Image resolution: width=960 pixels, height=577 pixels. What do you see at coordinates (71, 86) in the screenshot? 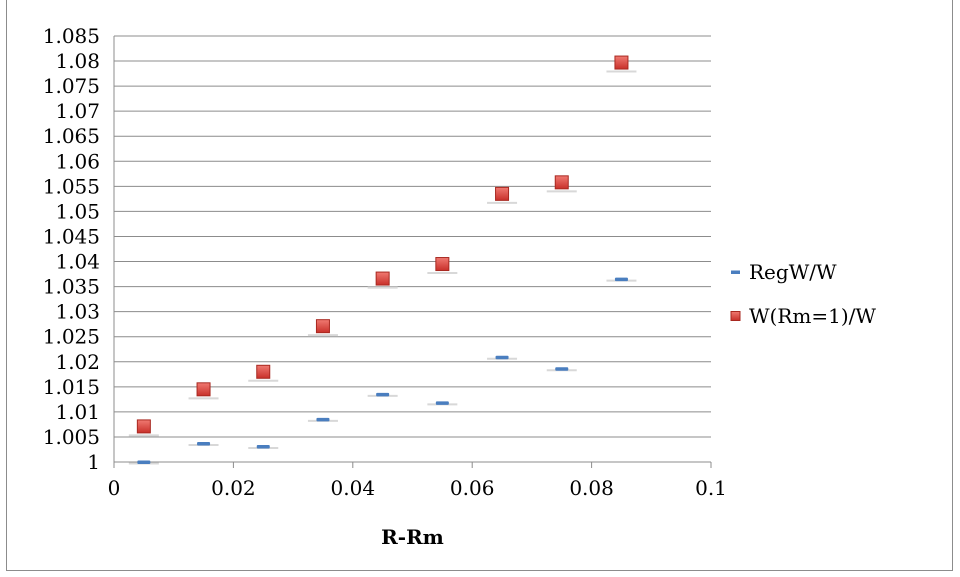
I see `y-tick-label: 1.075` at bounding box center [71, 86].